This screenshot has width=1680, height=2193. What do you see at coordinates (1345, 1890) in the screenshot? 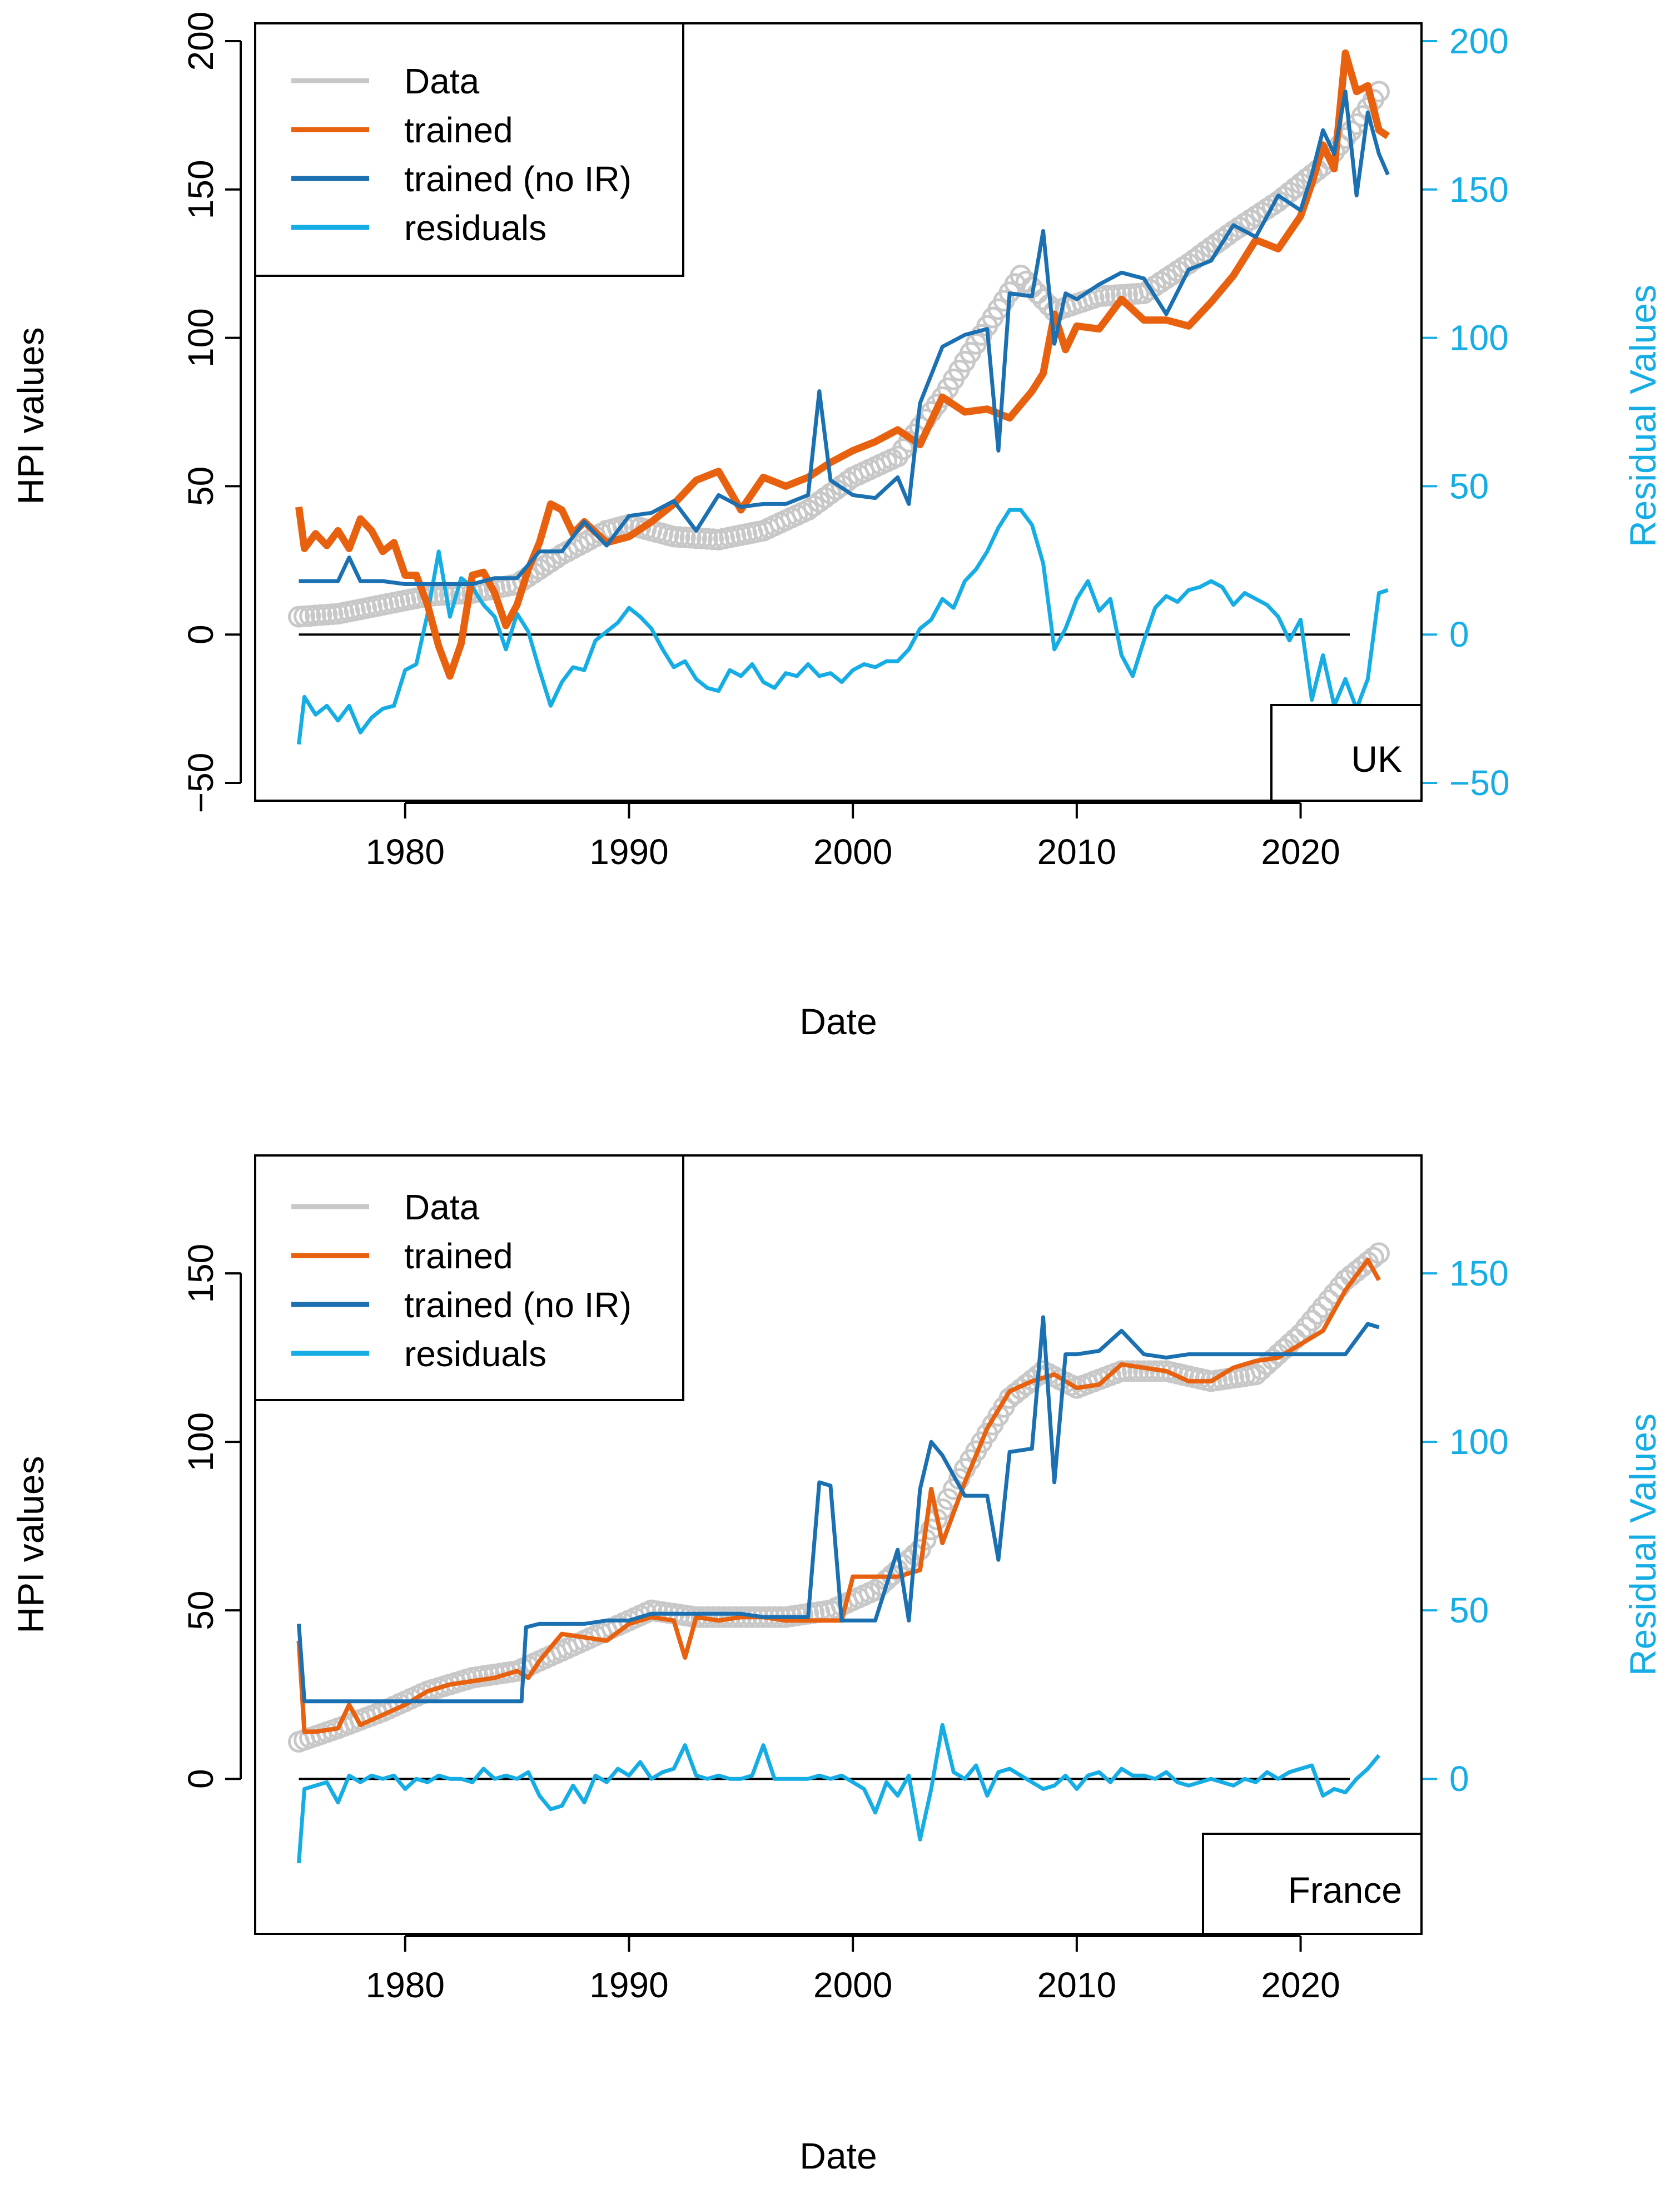
I see `france-region-label-text: France` at bounding box center [1345, 1890].